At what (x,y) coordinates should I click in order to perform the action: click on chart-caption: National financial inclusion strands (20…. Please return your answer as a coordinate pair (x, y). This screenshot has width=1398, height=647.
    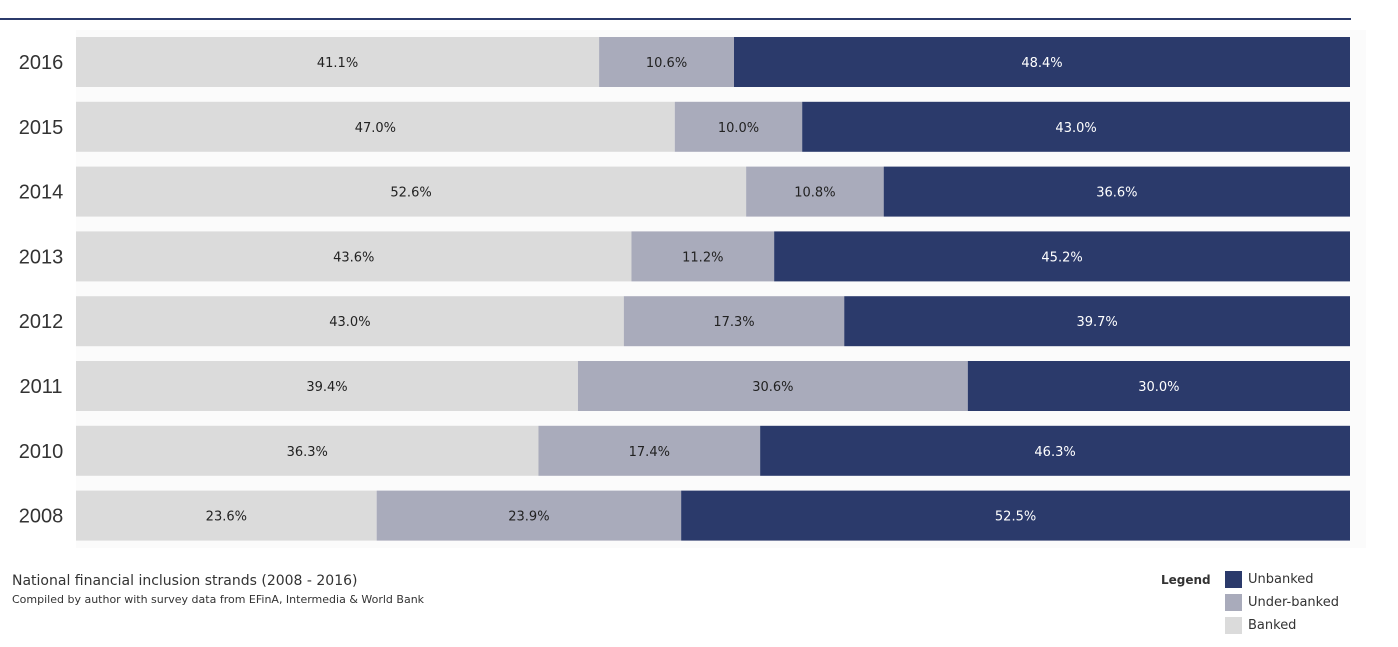
    Looking at the image, I should click on (218, 590).